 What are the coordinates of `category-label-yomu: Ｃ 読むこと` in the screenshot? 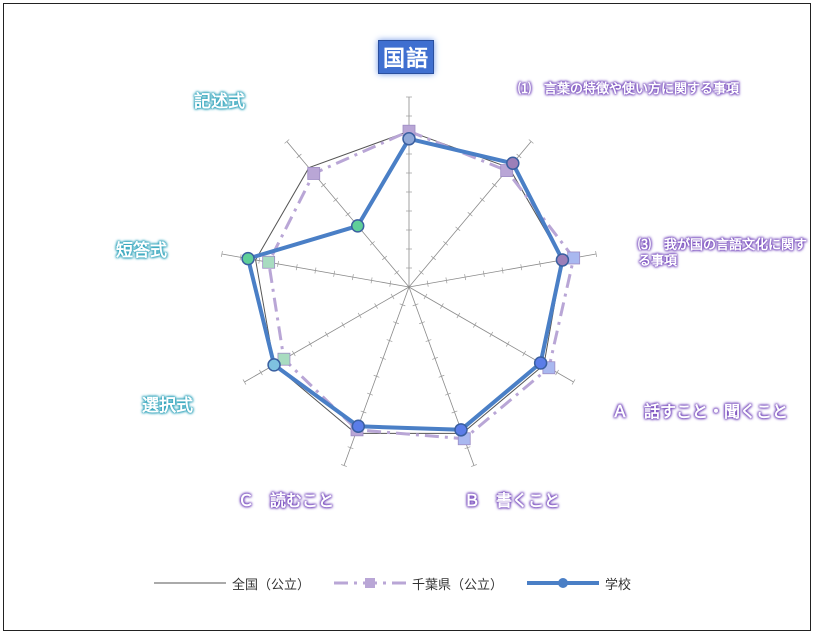 It's located at (286, 500).